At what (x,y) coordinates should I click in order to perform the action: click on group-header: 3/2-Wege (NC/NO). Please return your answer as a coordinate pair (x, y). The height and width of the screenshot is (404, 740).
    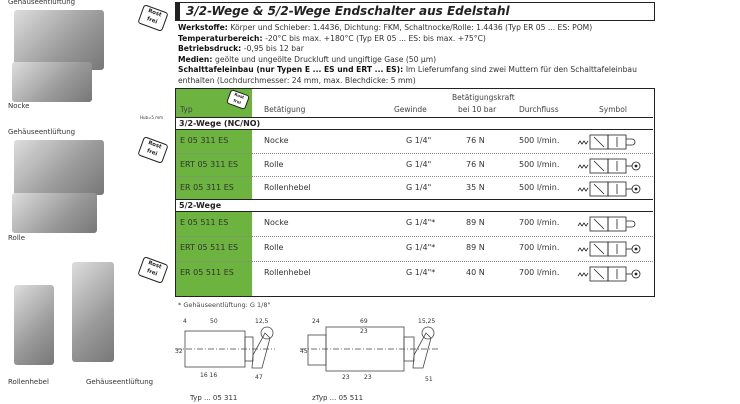
    Looking at the image, I should click on (414, 123).